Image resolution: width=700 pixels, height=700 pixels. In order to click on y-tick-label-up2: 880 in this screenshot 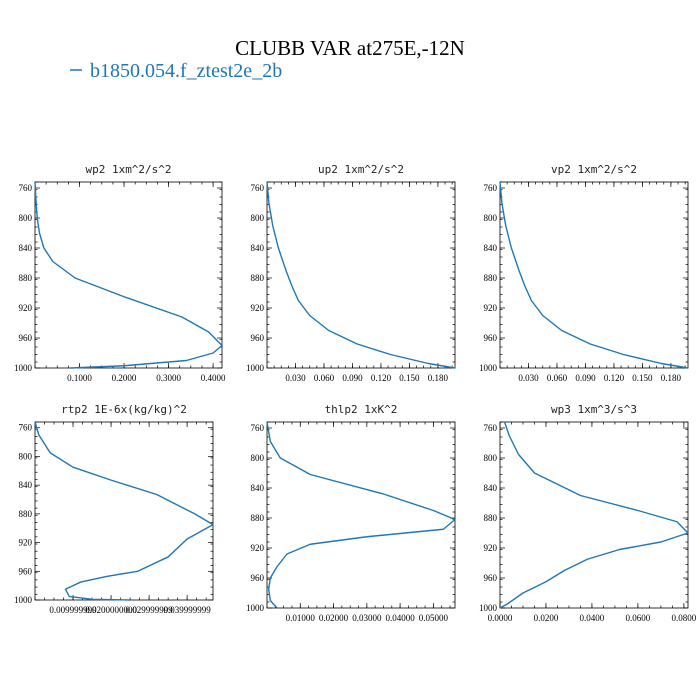, I will do `click(258, 278)`.